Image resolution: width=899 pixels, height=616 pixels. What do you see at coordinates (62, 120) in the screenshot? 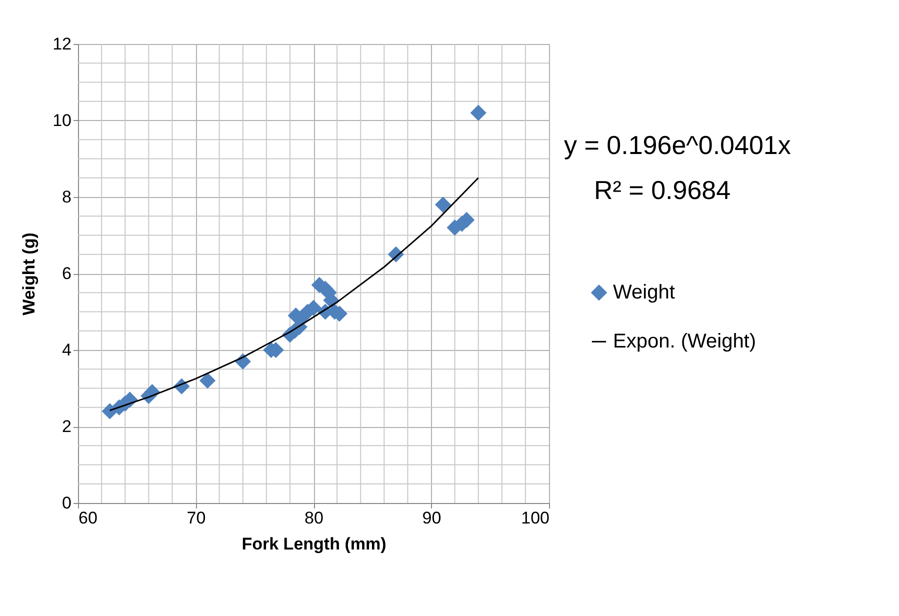
I see `y-tick-label: 10` at bounding box center [62, 120].